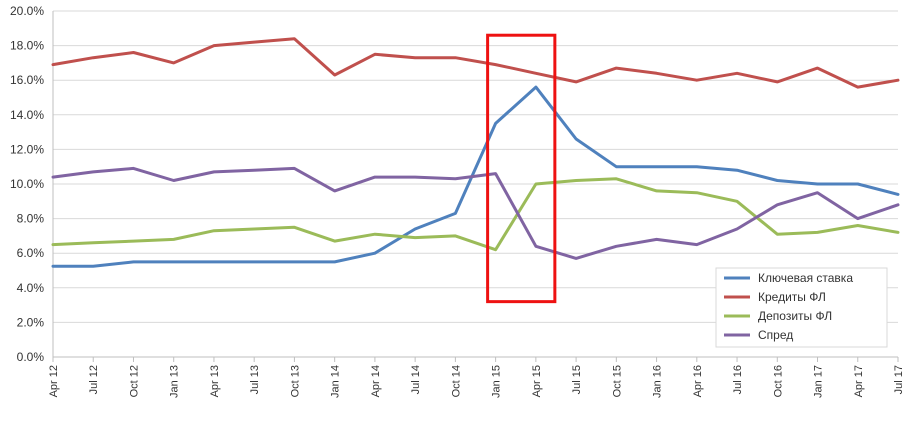 The image size is (908, 426). What do you see at coordinates (31, 253) in the screenshot?
I see `y-tick-label: 6.0%` at bounding box center [31, 253].